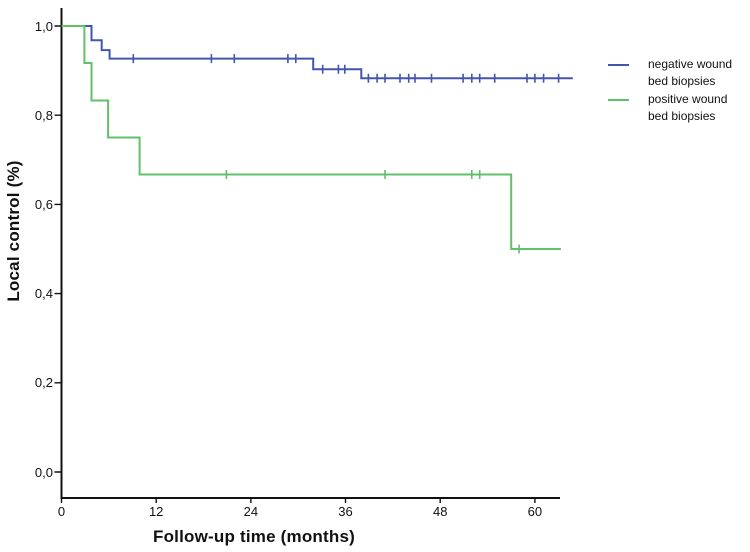 This screenshot has width=750, height=552. Describe the element at coordinates (298, 500) in the screenshot. I see `x-axis-ticks` at that location.